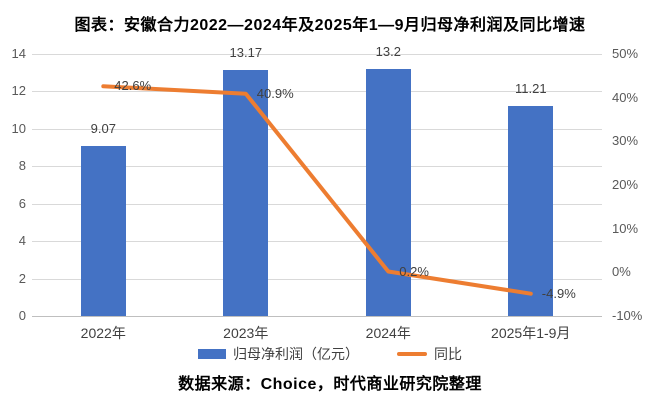 Image resolution: width=660 pixels, height=415 pixels. Describe the element at coordinates (133, 86) in the screenshot. I see `line-value-label: 42.6%` at that location.